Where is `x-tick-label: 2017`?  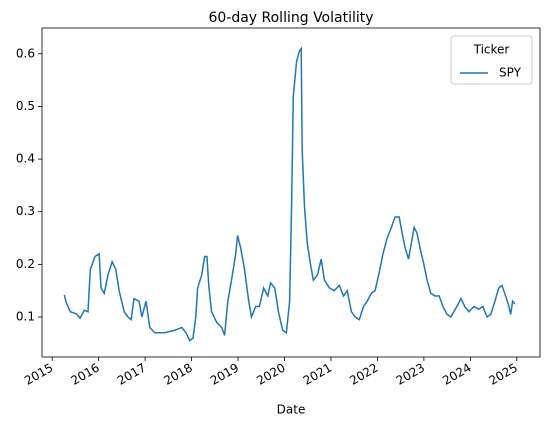 x-tick-label: 2017 is located at coordinates (131, 374).